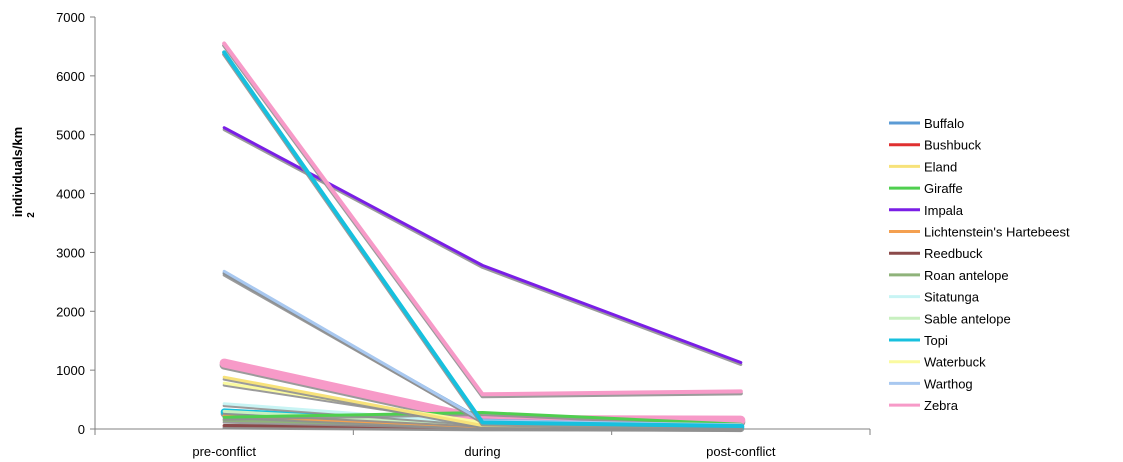 Image resolution: width=1123 pixels, height=462 pixels. What do you see at coordinates (224, 451) in the screenshot?
I see `x-tick-label: pre-conflict` at bounding box center [224, 451].